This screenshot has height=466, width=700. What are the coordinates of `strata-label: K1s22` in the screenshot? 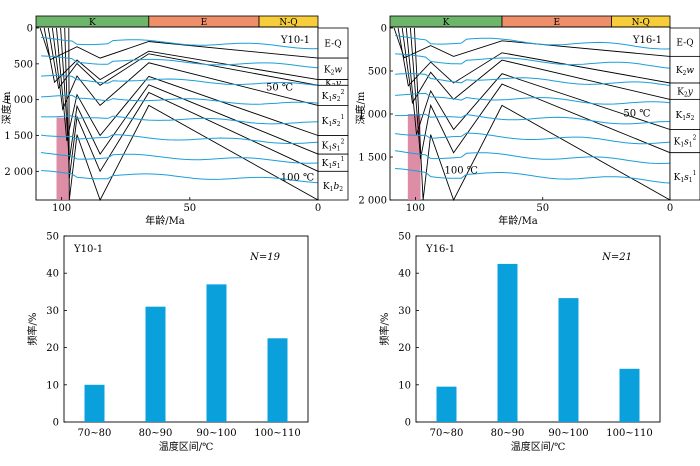 It's located at (333, 96).